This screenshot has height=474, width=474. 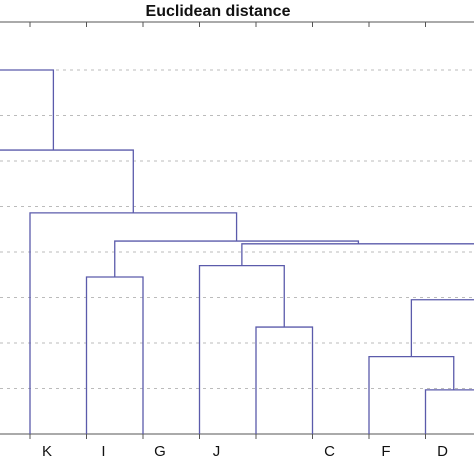 What do you see at coordinates (160, 451) in the screenshot?
I see `leaf-label: G` at bounding box center [160, 451].